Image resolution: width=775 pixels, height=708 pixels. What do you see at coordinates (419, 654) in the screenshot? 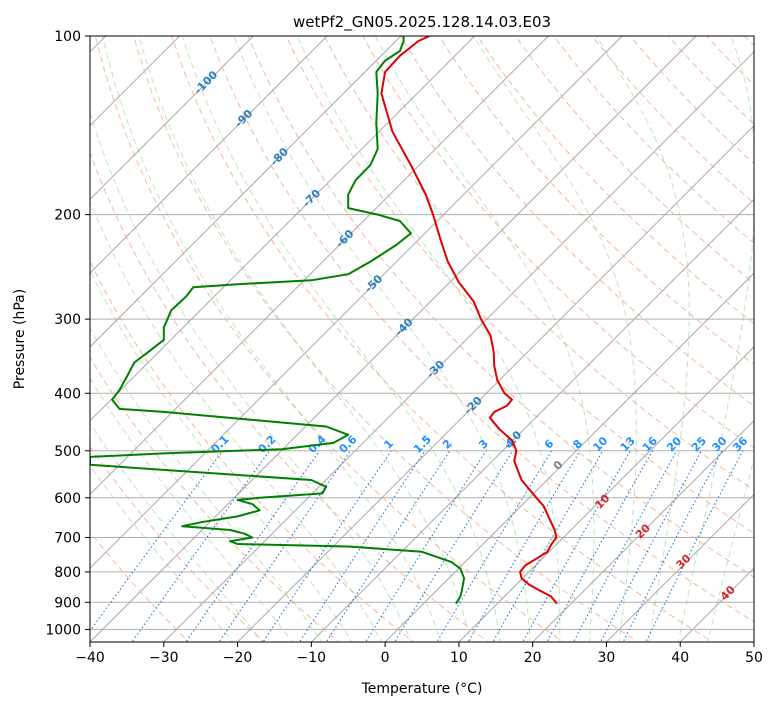
I see `x-axis-ticks: −40 −30 −20 −10 0 10 20 30 40 50` at bounding box center [419, 654].